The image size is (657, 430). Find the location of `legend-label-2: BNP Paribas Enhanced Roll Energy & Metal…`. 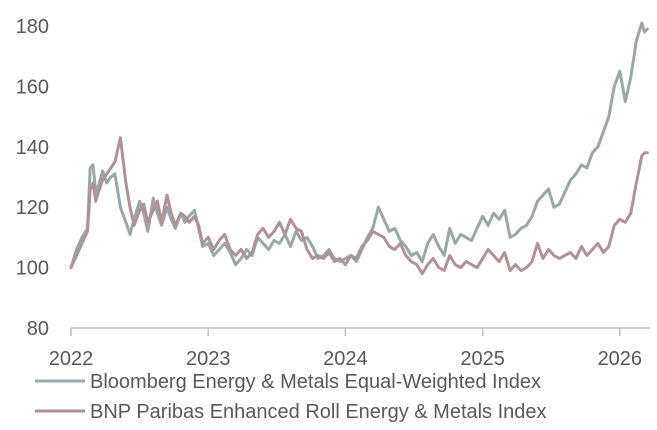

legend-label-2: BNP Paribas Enhanced Roll Energy & Metal… is located at coordinates (318, 412).